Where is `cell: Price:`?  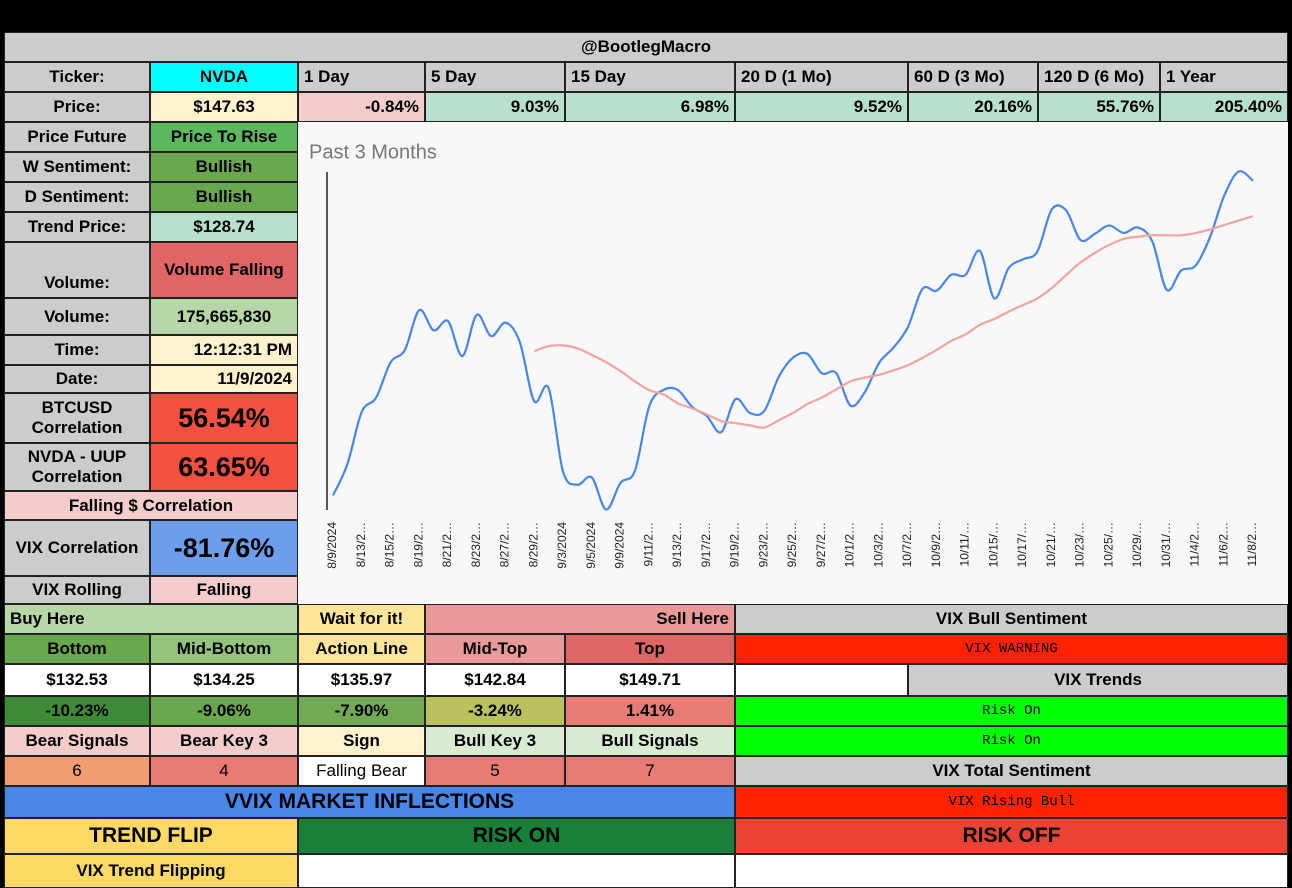
cell: Price: is located at coordinates (77, 107).